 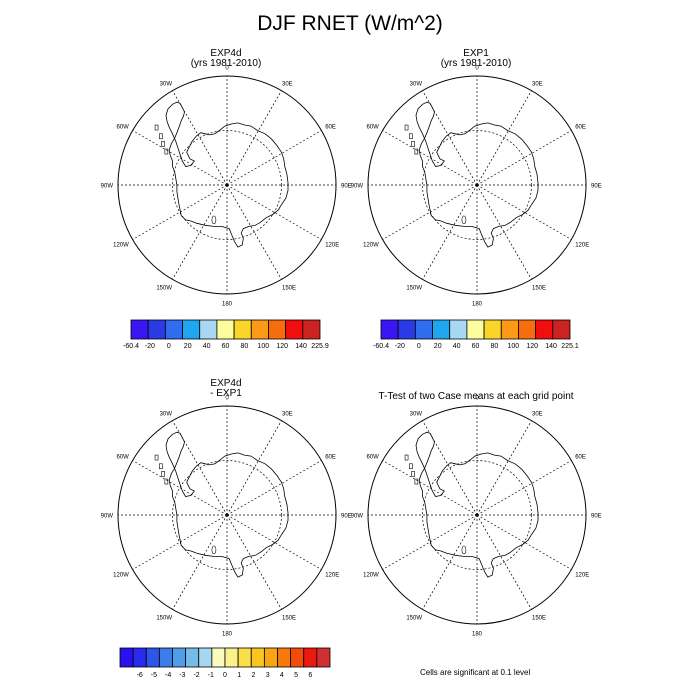 I want to click on colorbar-label: 6, so click(x=310, y=675).